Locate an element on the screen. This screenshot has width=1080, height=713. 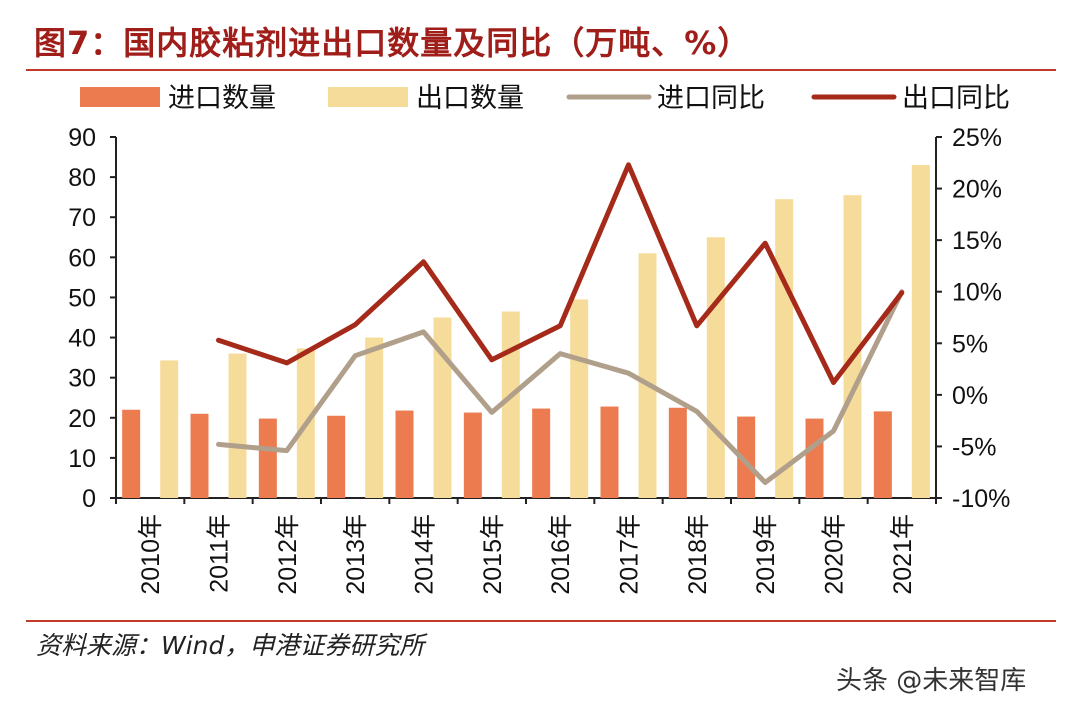
left-tick-label: 80 is located at coordinates (82, 178).